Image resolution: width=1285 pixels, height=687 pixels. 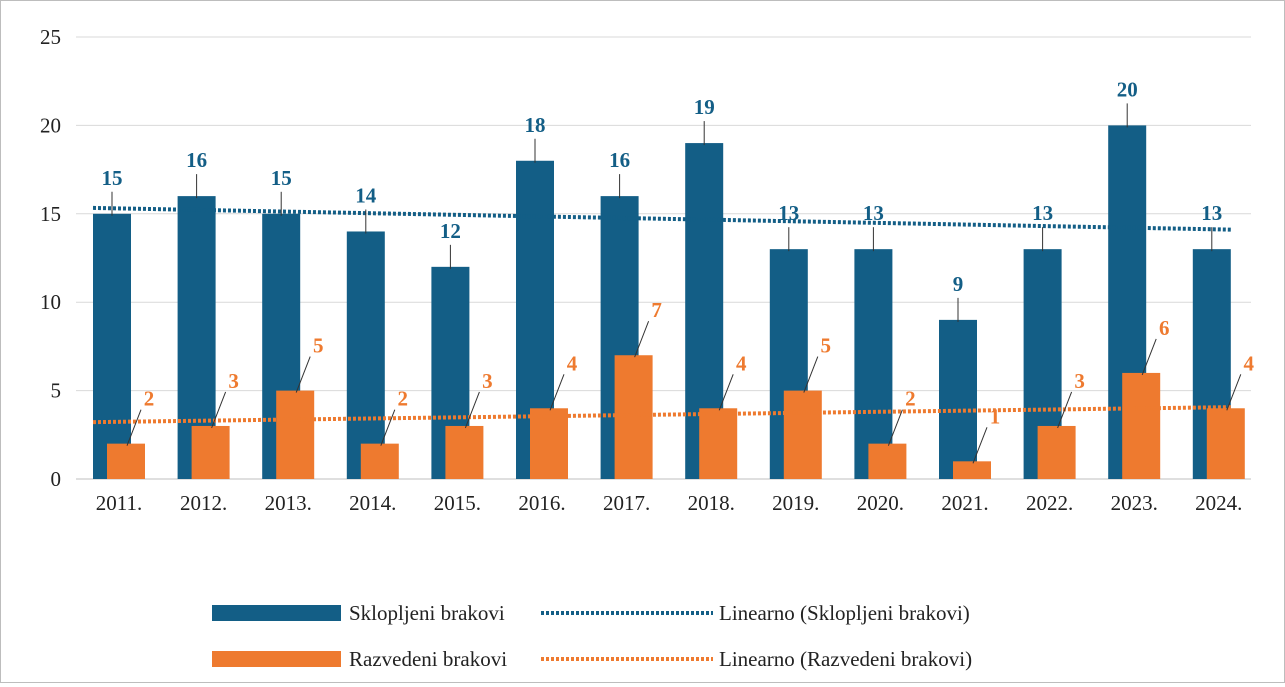 What do you see at coordinates (428, 659) in the screenshot?
I see `legend-label-razvedeni: Razvedeni brakovi` at bounding box center [428, 659].